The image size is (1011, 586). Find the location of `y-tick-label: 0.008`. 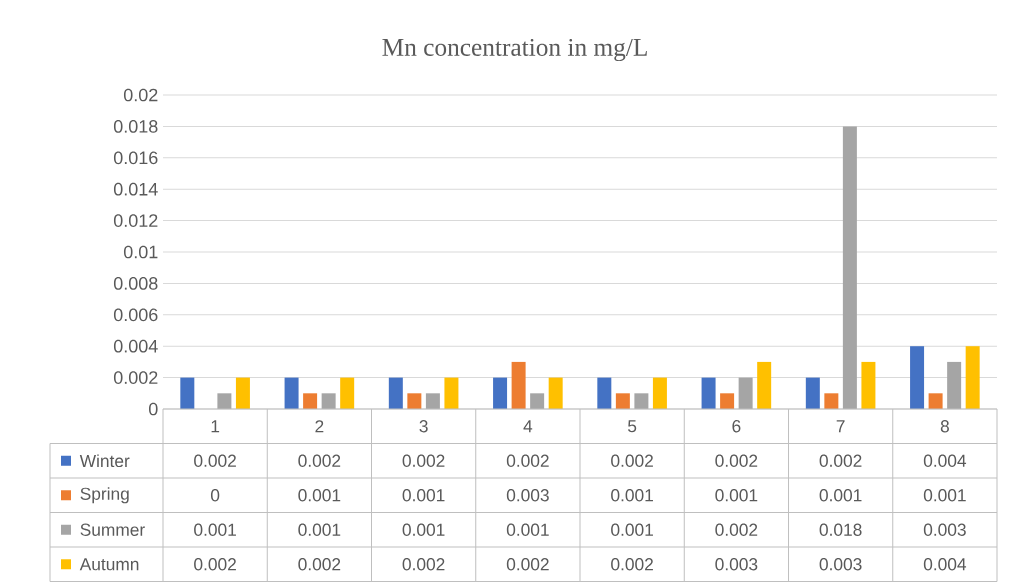

y-tick-label: 0.008 is located at coordinates (135, 283).